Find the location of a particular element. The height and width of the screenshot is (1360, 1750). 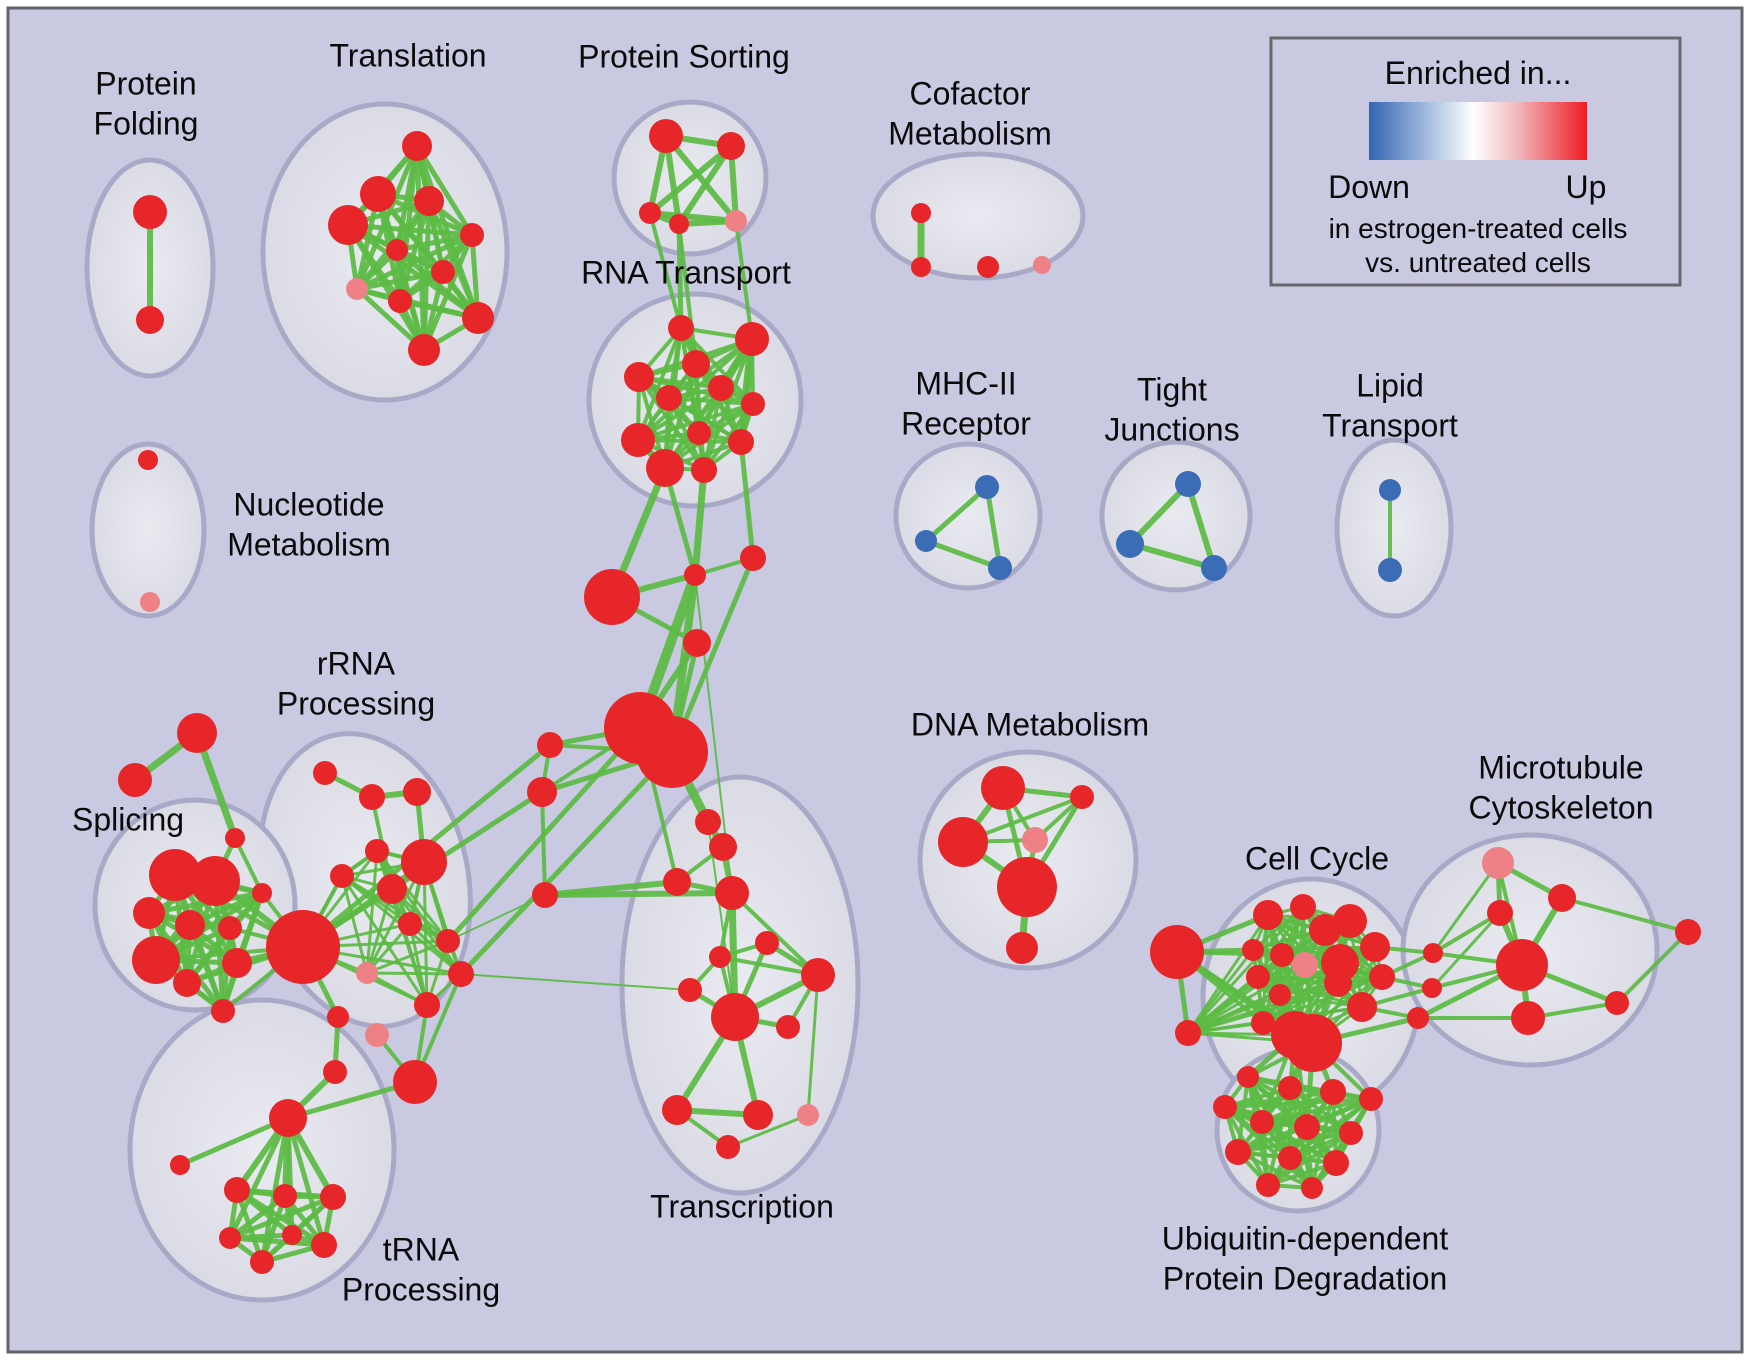

cluster-label-protein-folding: Folding is located at coordinates (146, 123).